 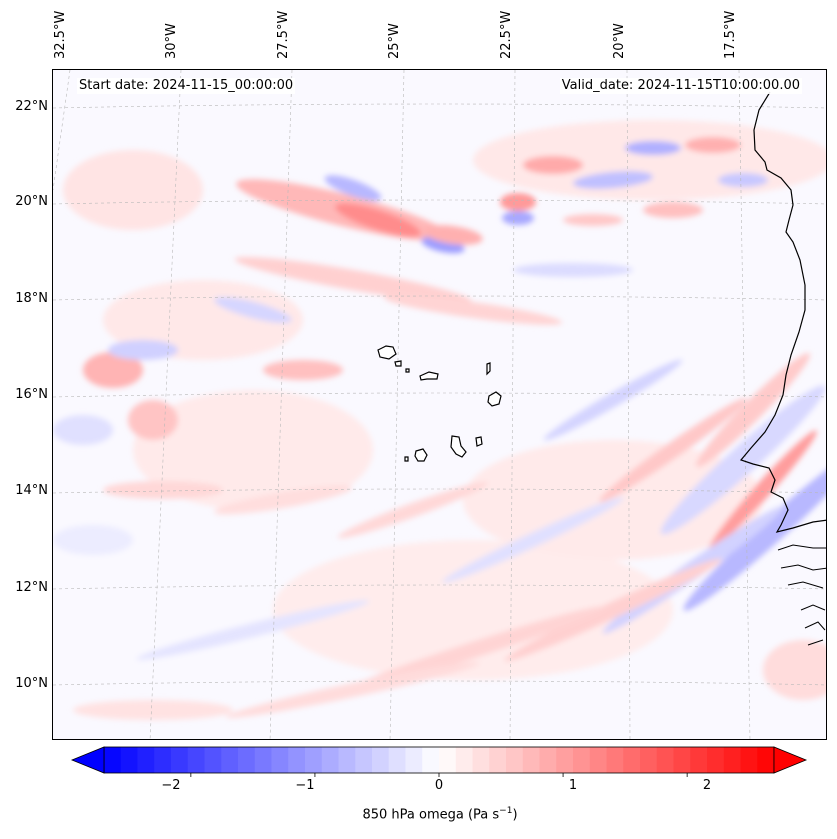 What do you see at coordinates (31, 201) in the screenshot?
I see `lat-label-20n: 20°N` at bounding box center [31, 201].